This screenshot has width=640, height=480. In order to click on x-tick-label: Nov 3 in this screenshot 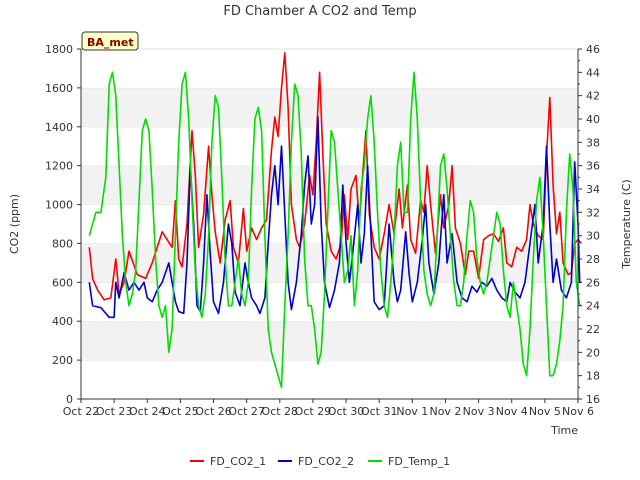, I will do `click(479, 411)`.